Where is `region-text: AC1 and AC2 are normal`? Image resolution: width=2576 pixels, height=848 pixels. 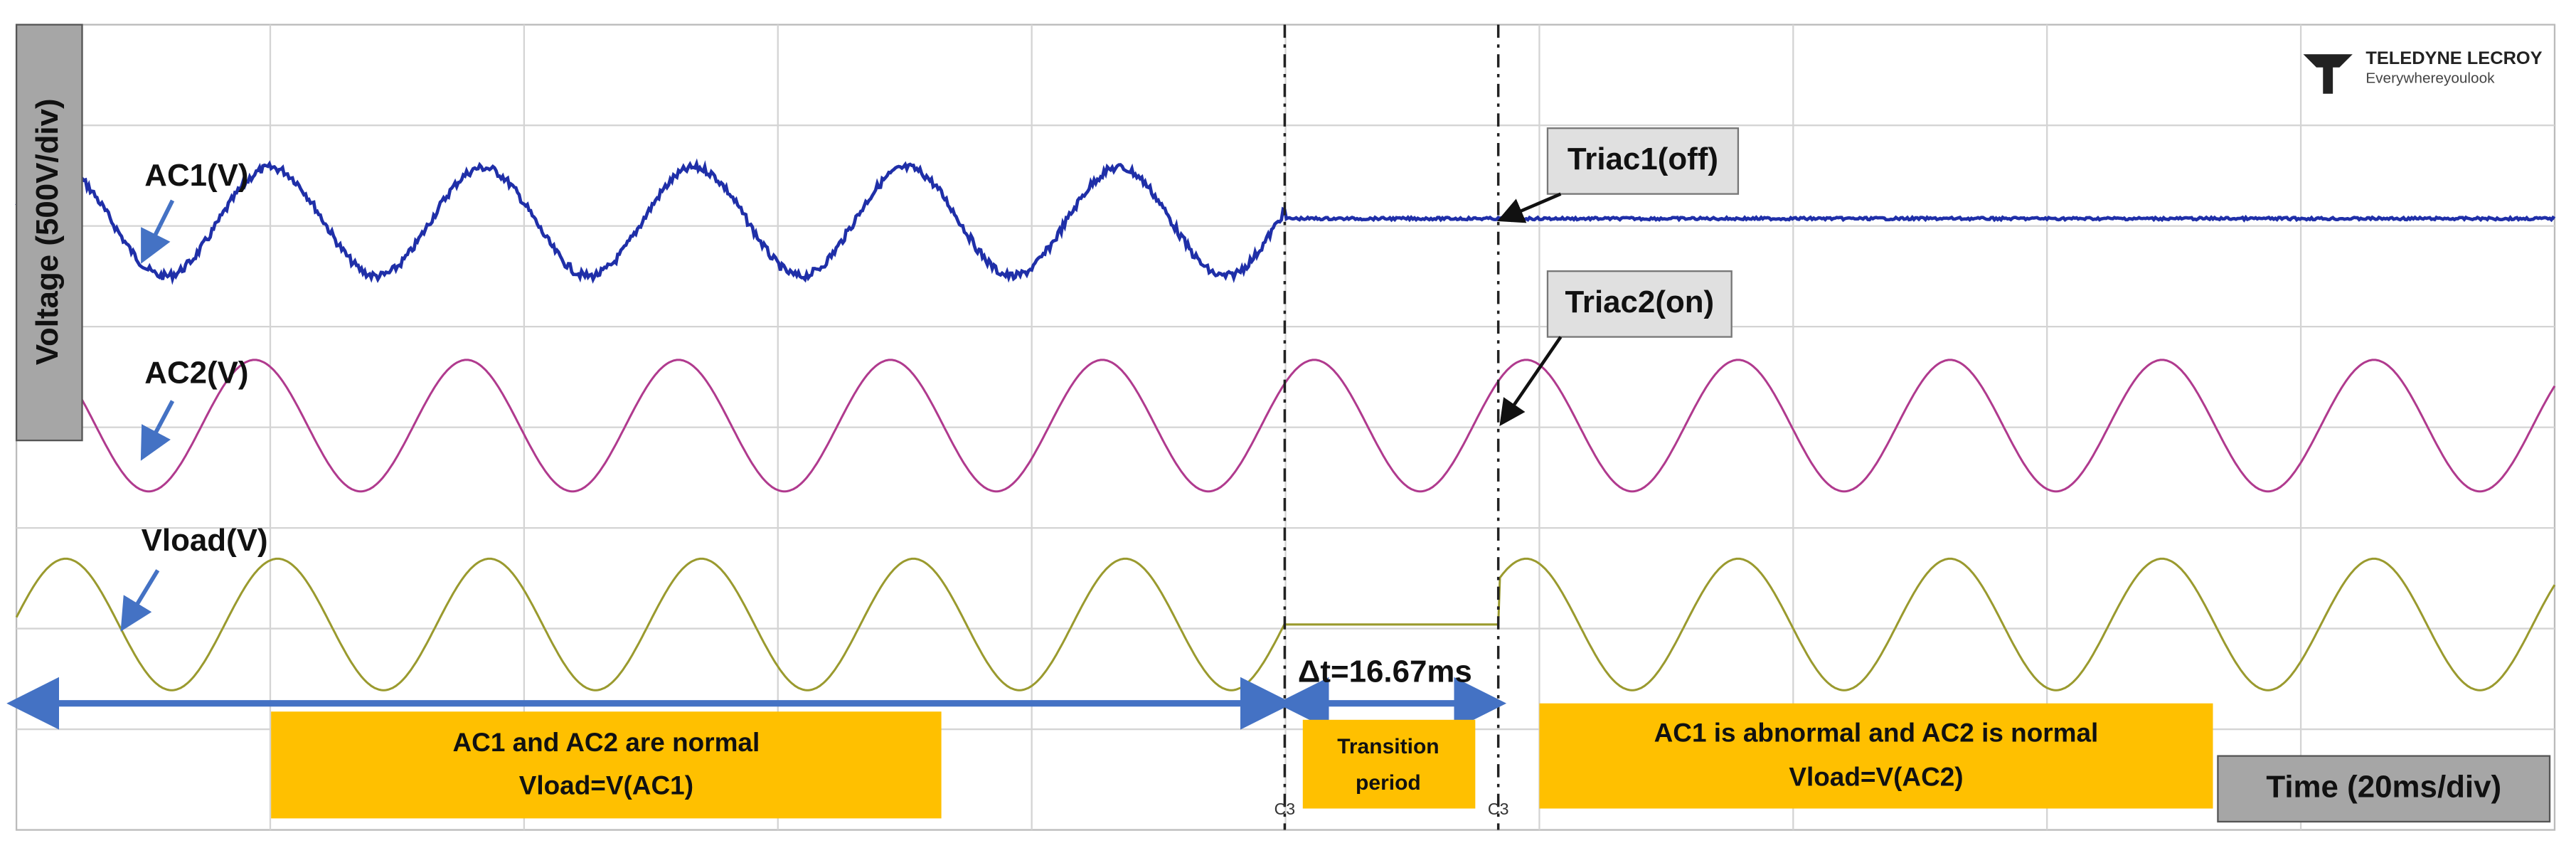
region-text: AC1 and AC2 are normal is located at coordinates (606, 742).